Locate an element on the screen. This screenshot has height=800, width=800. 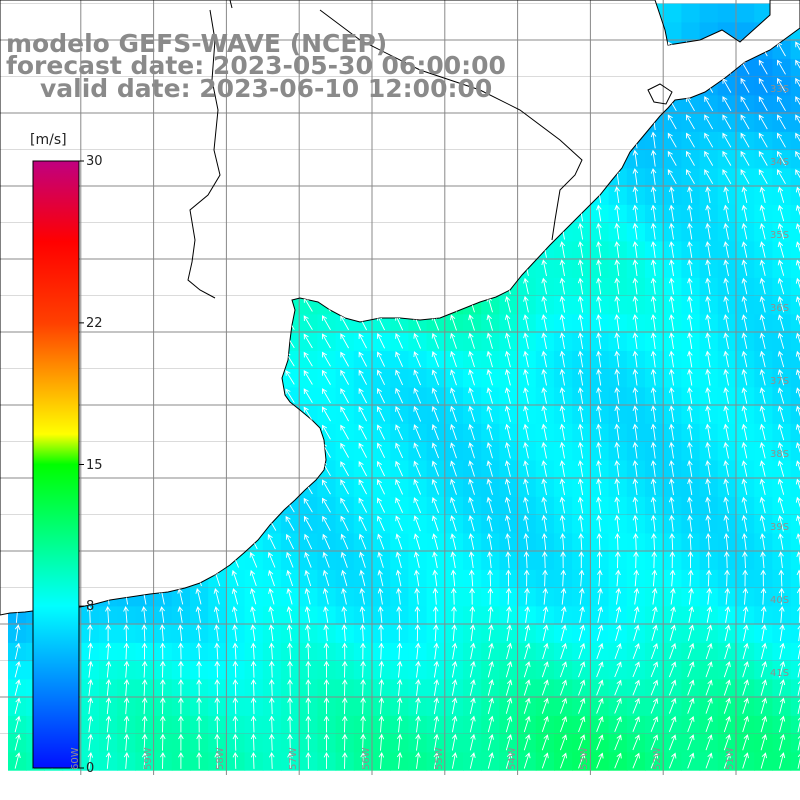
latitude-label: 36S is located at coordinates (780, 308).